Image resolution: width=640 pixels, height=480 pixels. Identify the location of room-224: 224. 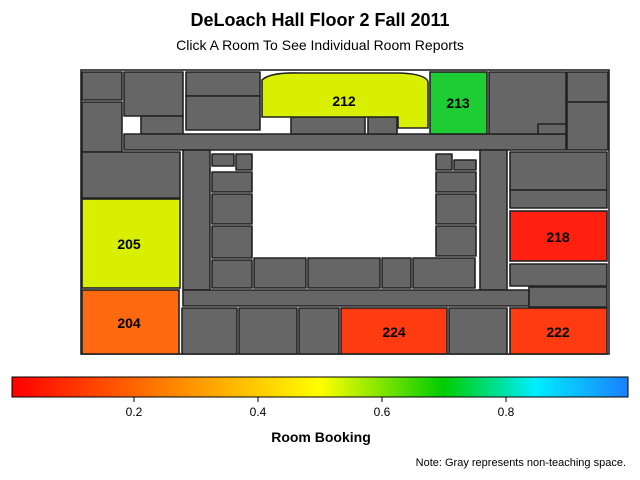
(394, 331).